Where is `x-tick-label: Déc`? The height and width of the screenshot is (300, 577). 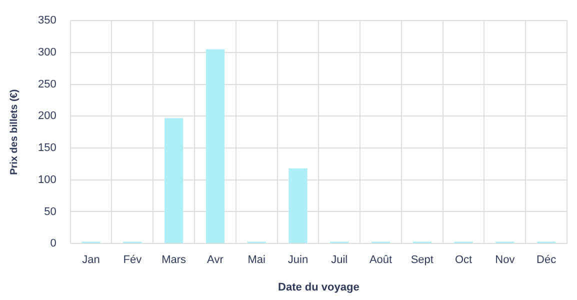
x-tick-label: Déc is located at coordinates (546, 260).